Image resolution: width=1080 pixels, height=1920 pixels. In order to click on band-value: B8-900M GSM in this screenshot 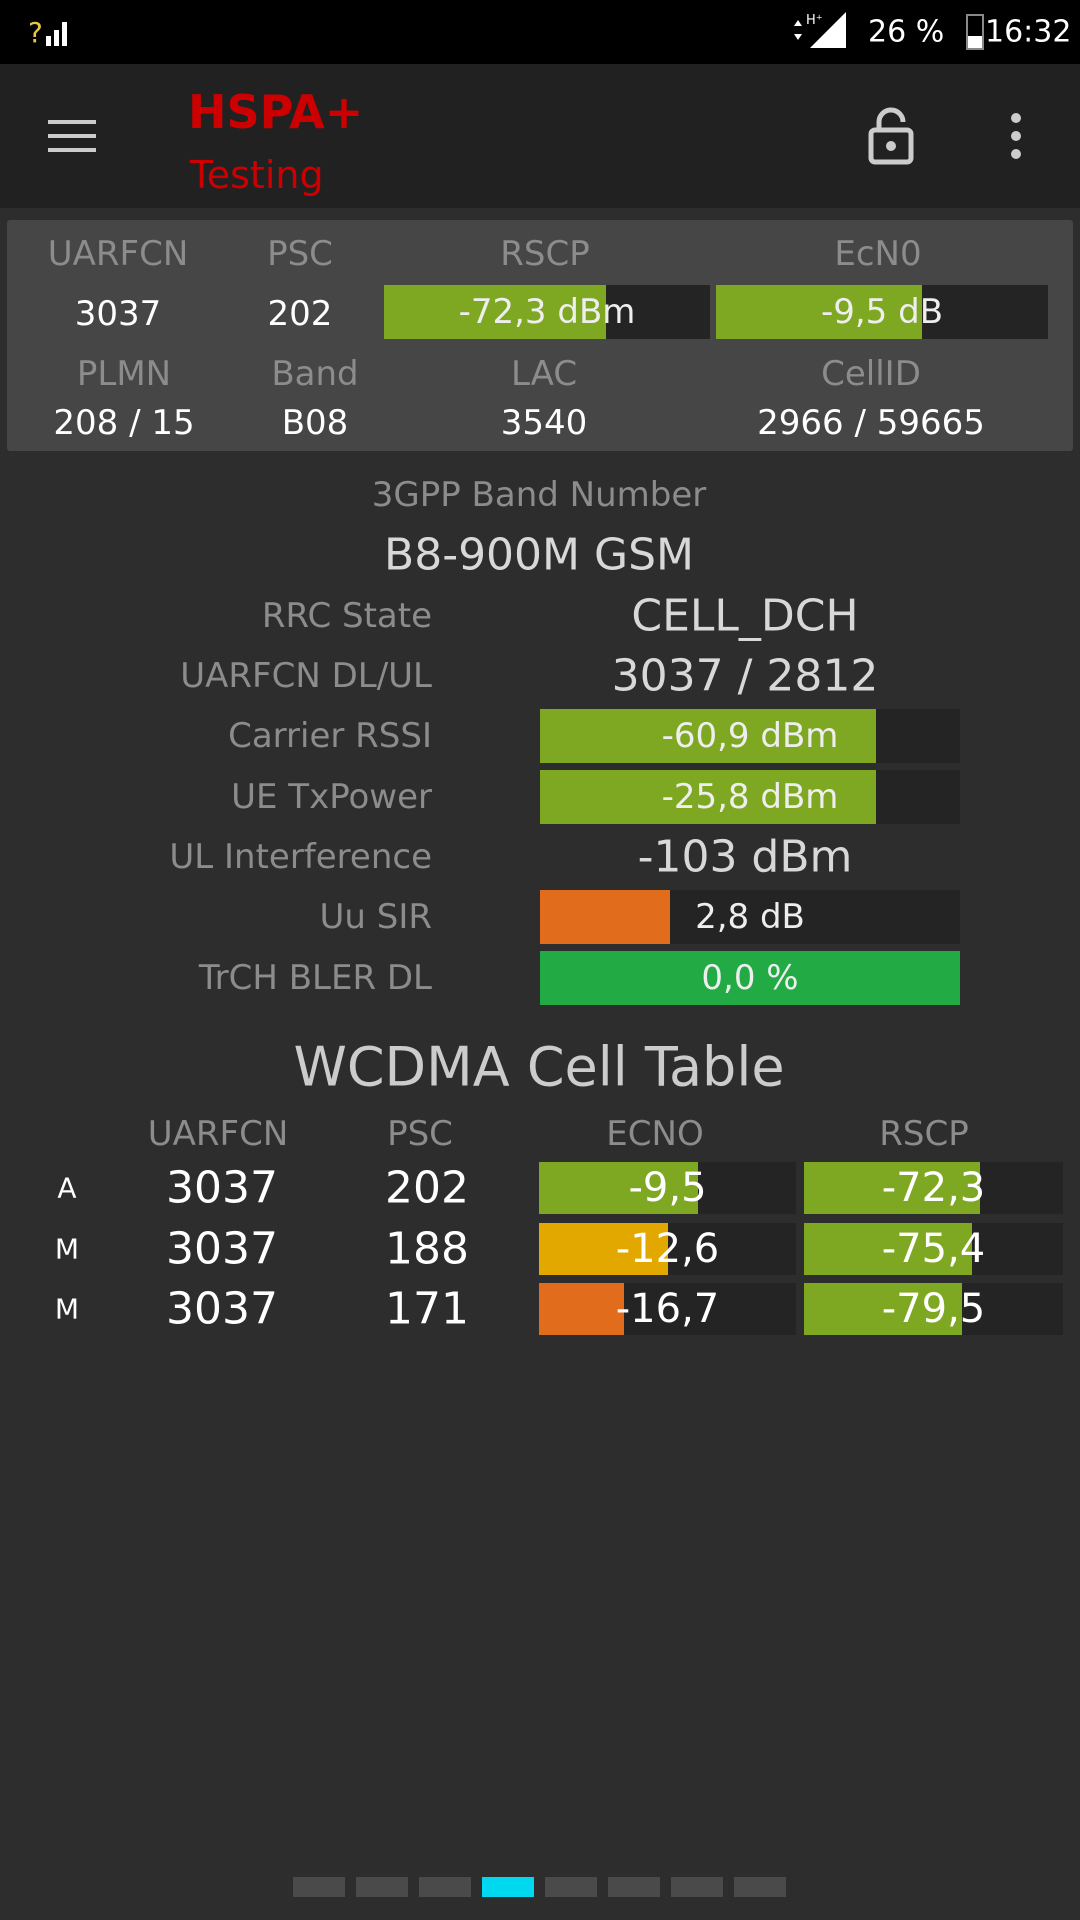, I will do `click(539, 555)`.